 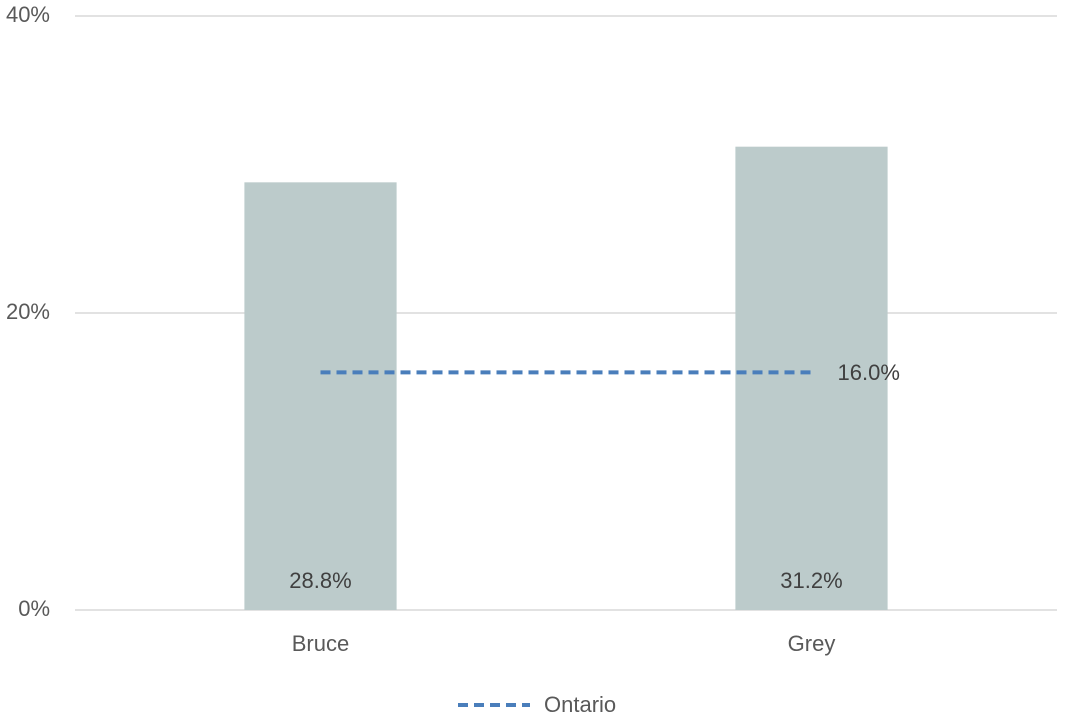 What do you see at coordinates (320, 580) in the screenshot?
I see `data-label: 28.8%` at bounding box center [320, 580].